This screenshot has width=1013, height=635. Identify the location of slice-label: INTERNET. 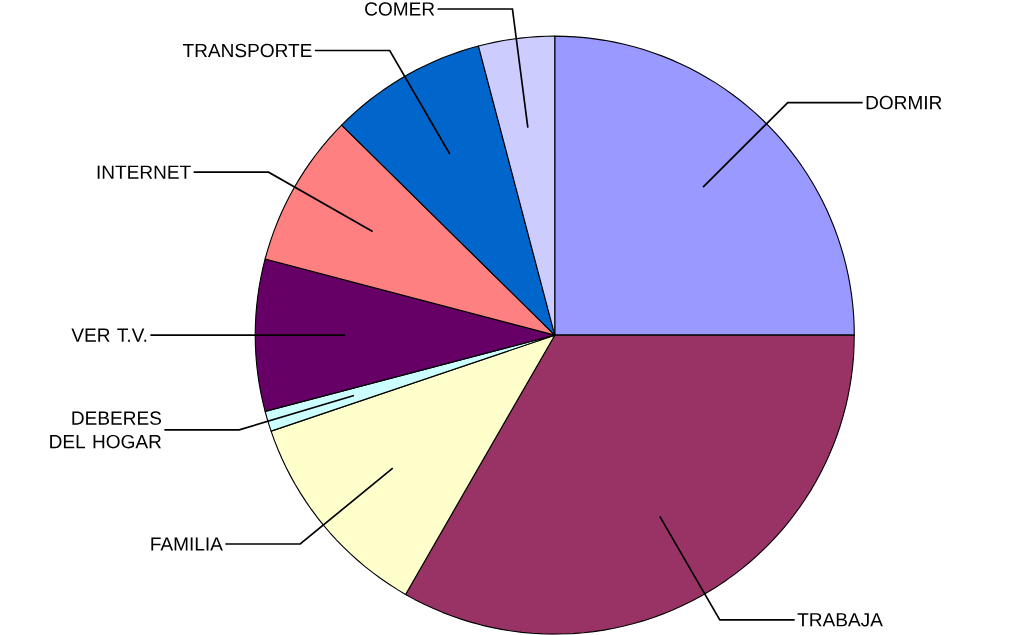
(144, 172).